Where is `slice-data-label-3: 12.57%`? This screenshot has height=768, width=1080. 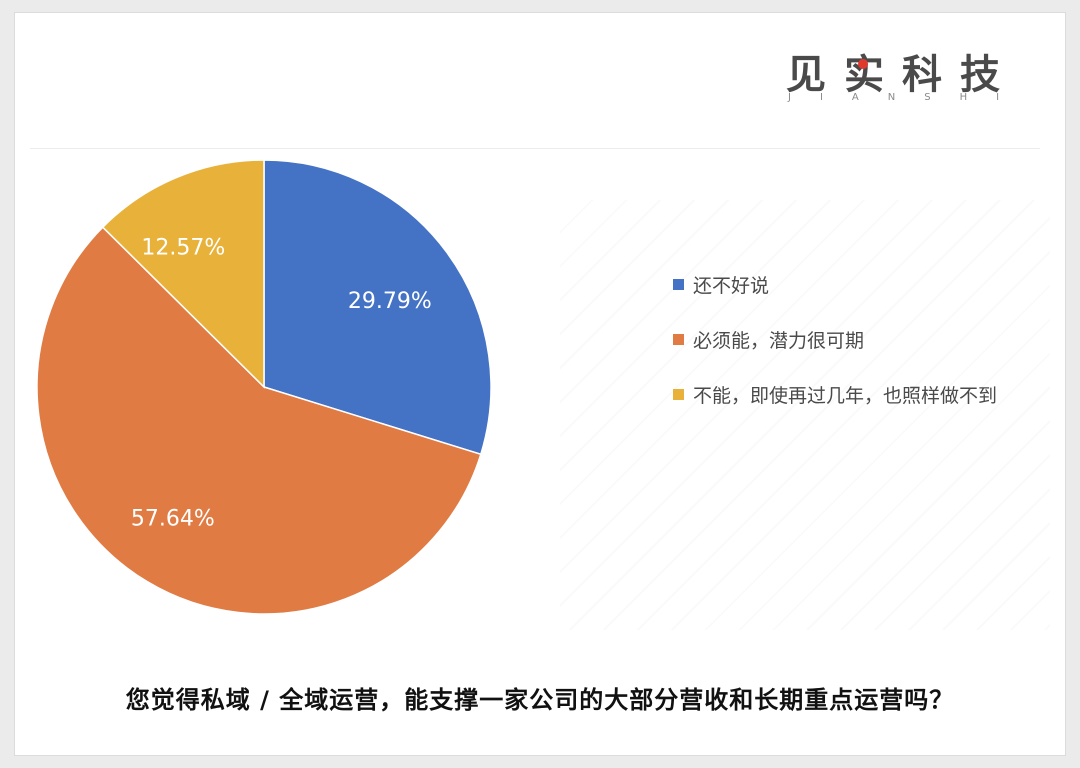
slice-data-label-3: 12.57% is located at coordinates (183, 248).